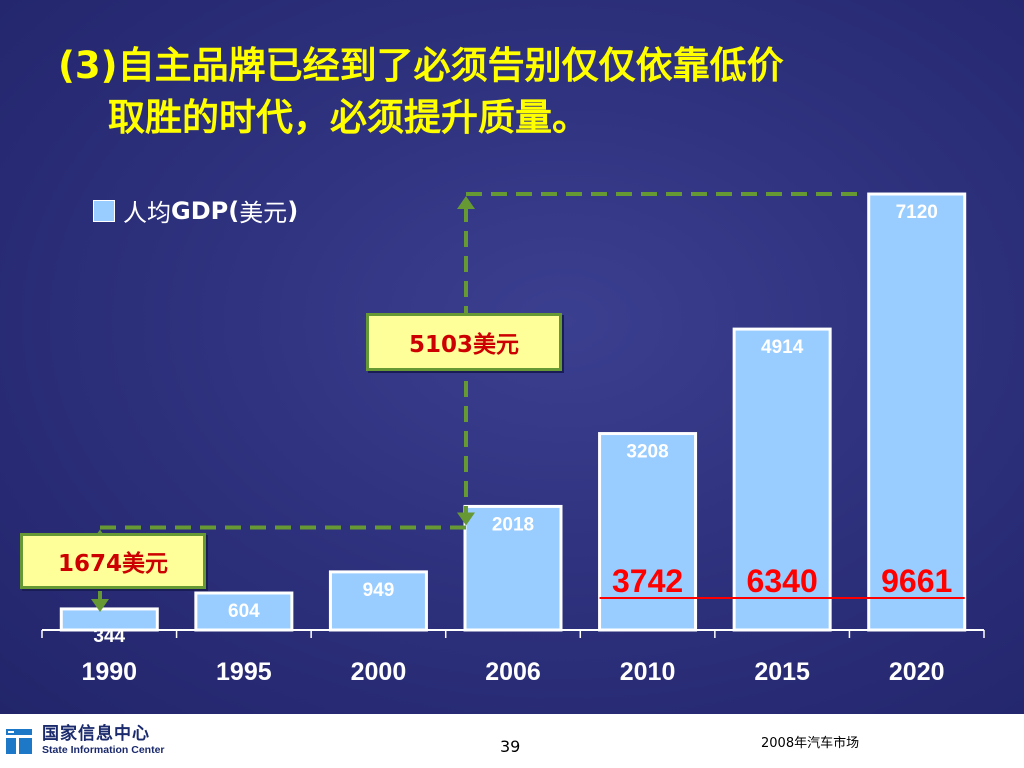 Image resolution: width=1024 pixels, height=768 pixels. I want to click on bar-value-label-2020: 7120, so click(917, 212).